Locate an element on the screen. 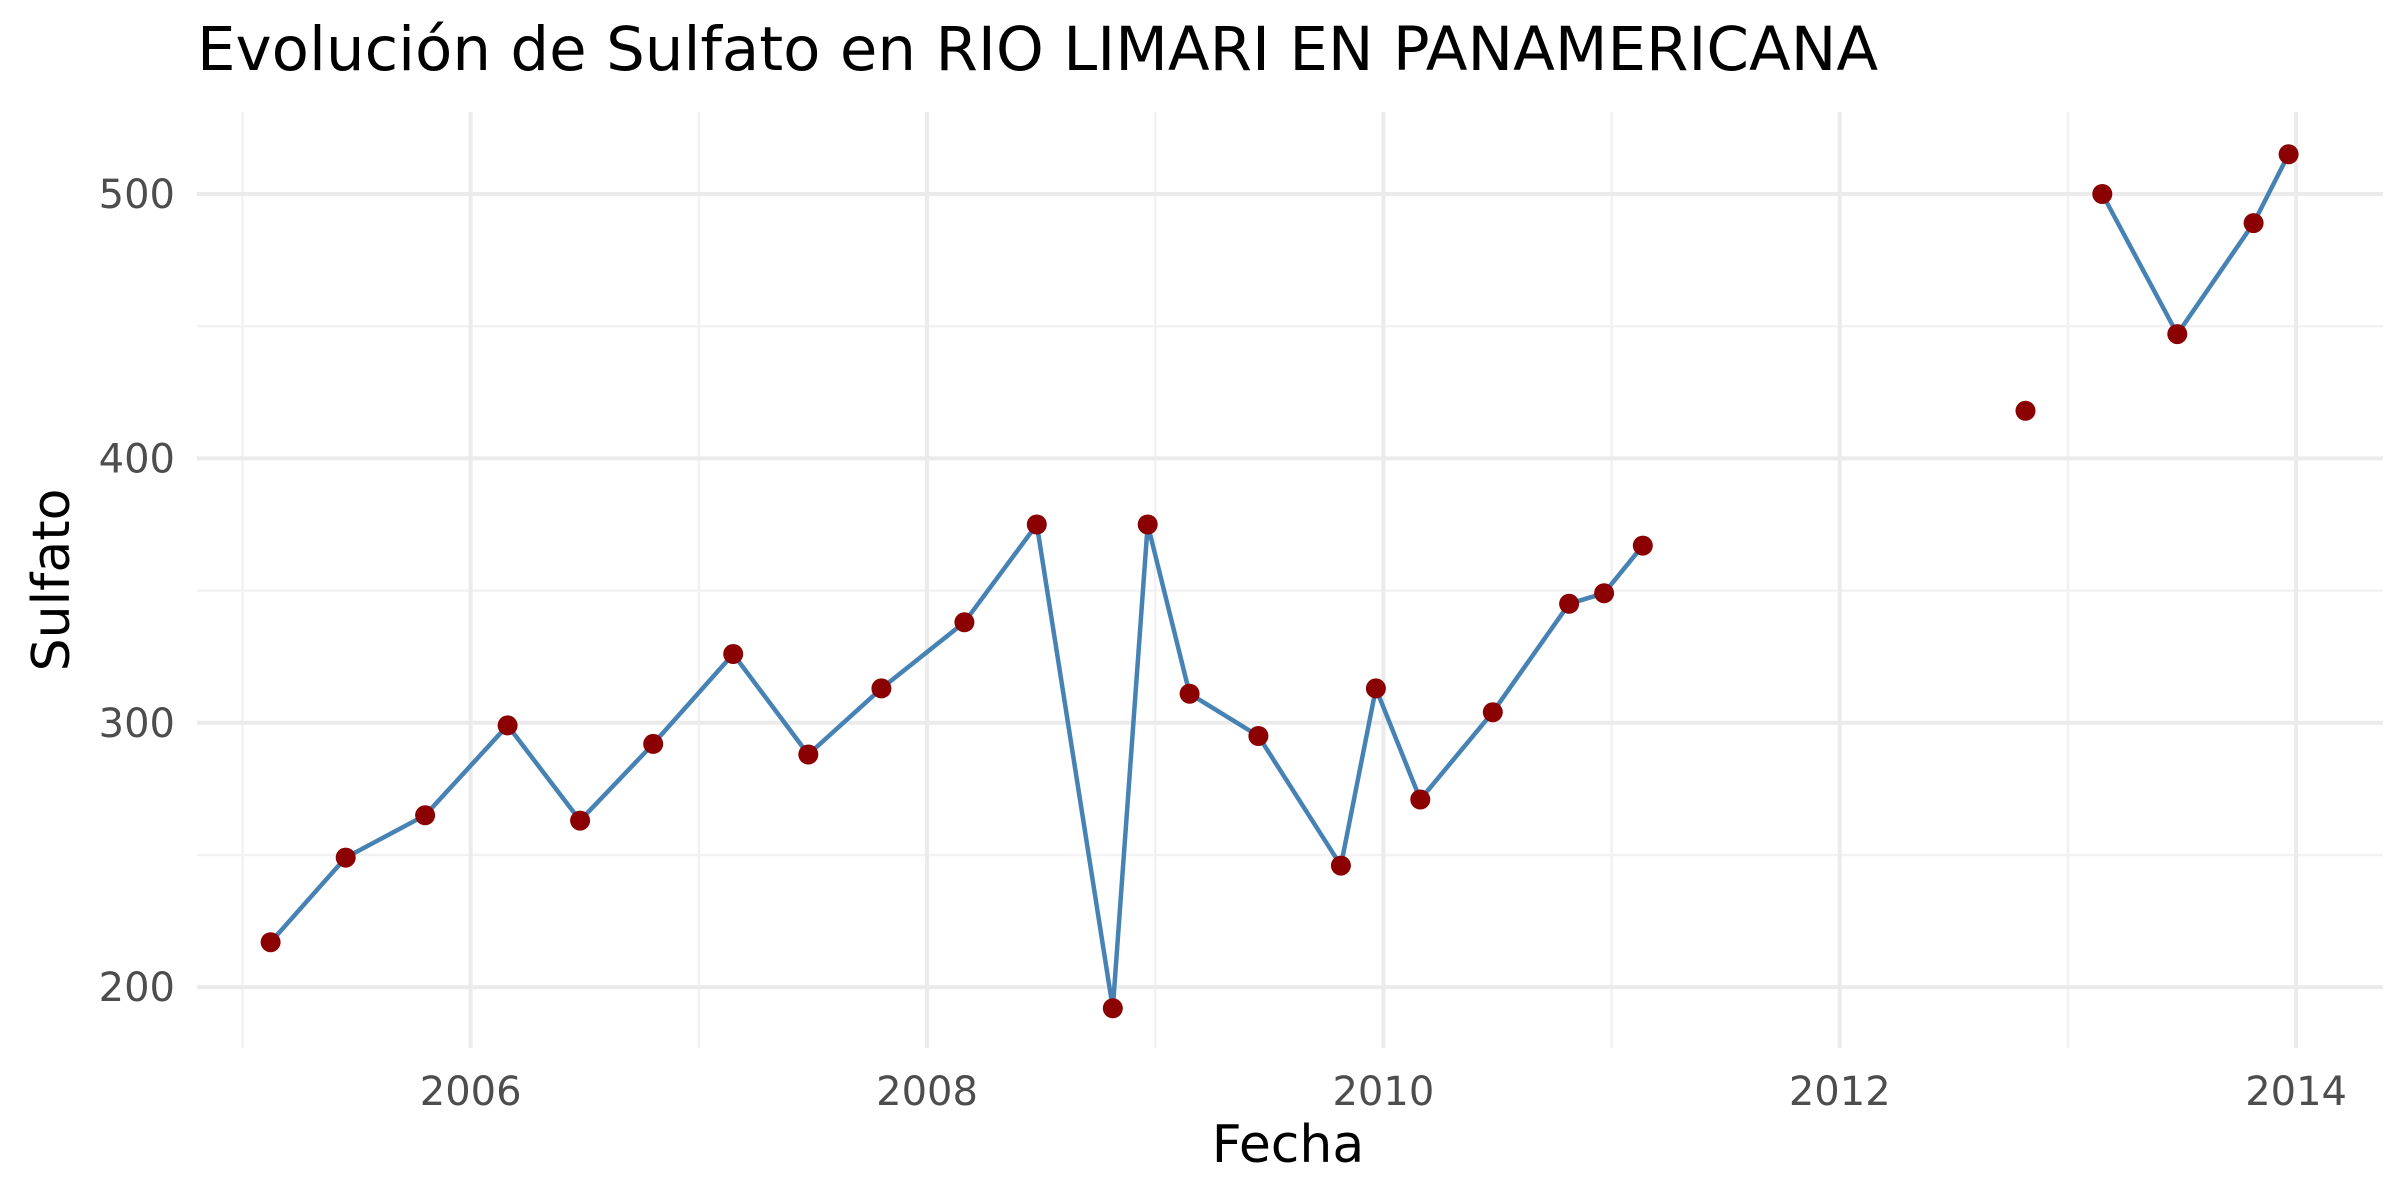  y-tick-label: 400 is located at coordinates (137, 459).